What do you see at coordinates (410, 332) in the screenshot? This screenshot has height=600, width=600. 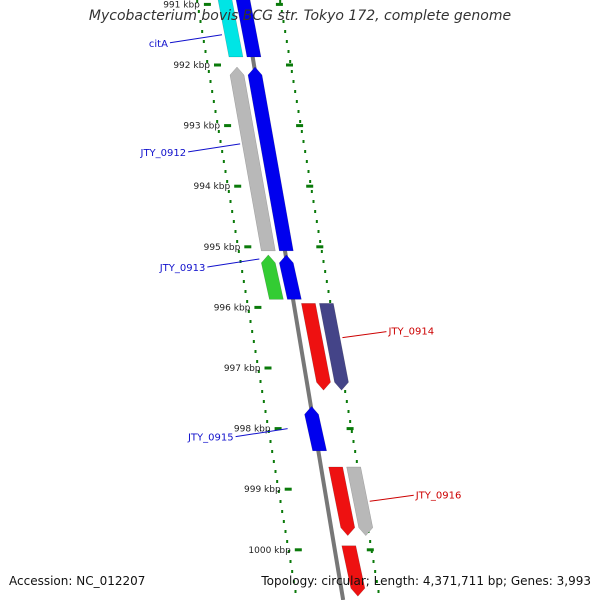 I see `gene-label: JTY_0914` at bounding box center [410, 332].